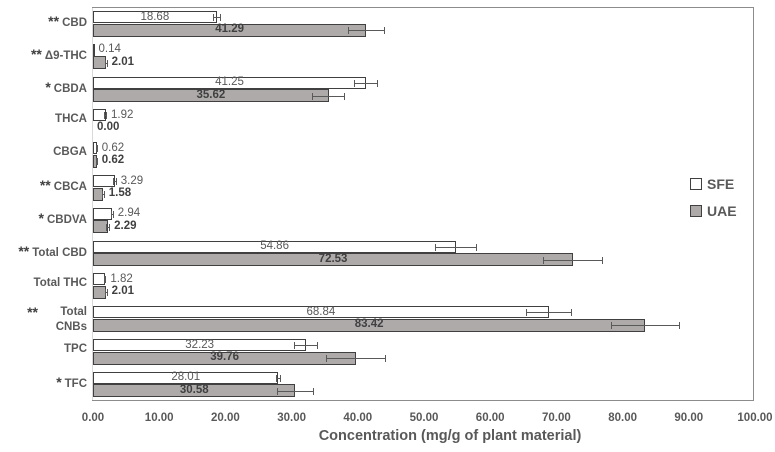 This screenshot has width=775, height=452. I want to click on value-label-sfe: 32.23, so click(200, 344).